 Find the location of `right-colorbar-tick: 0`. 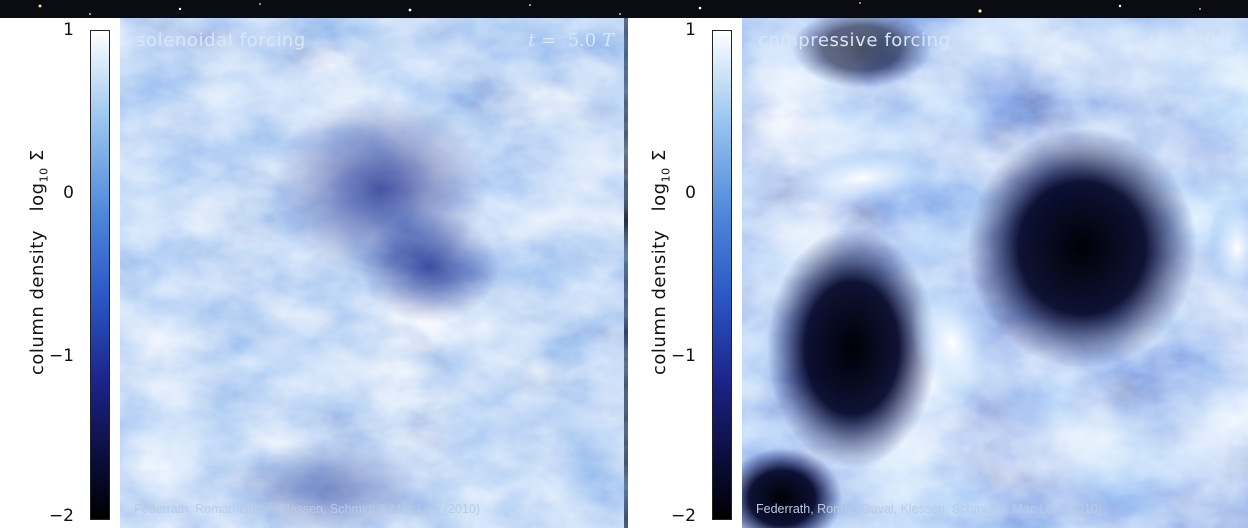

right-colorbar-tick: 0 is located at coordinates (690, 193).